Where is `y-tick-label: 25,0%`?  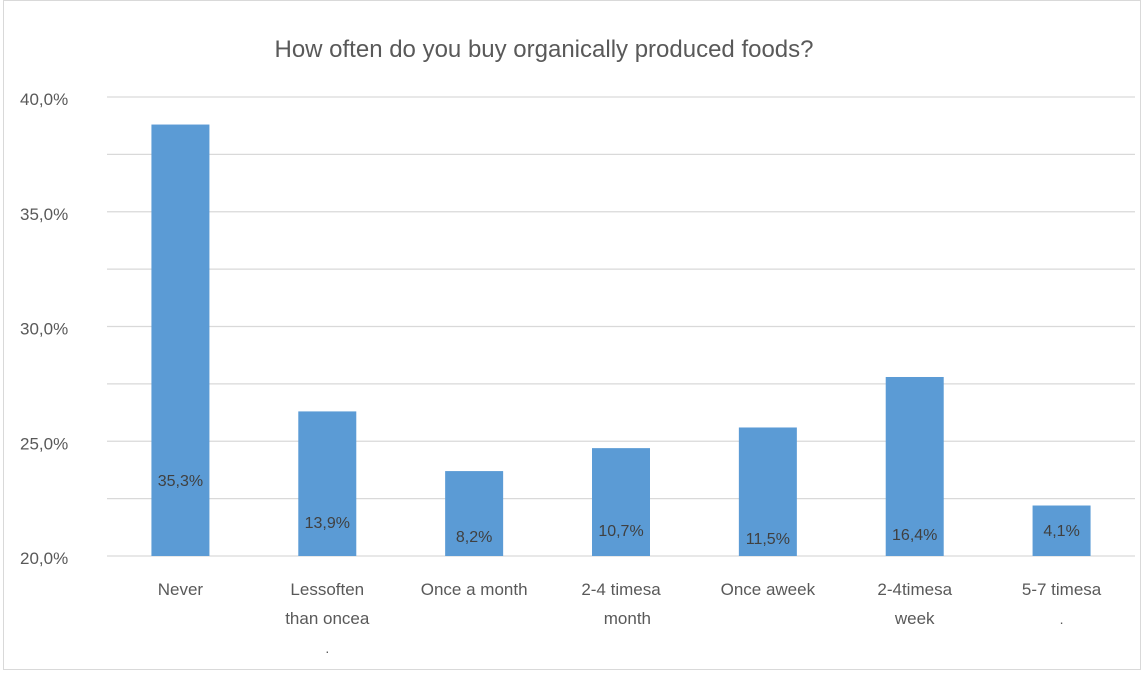
y-tick-label: 25,0% is located at coordinates (44, 443).